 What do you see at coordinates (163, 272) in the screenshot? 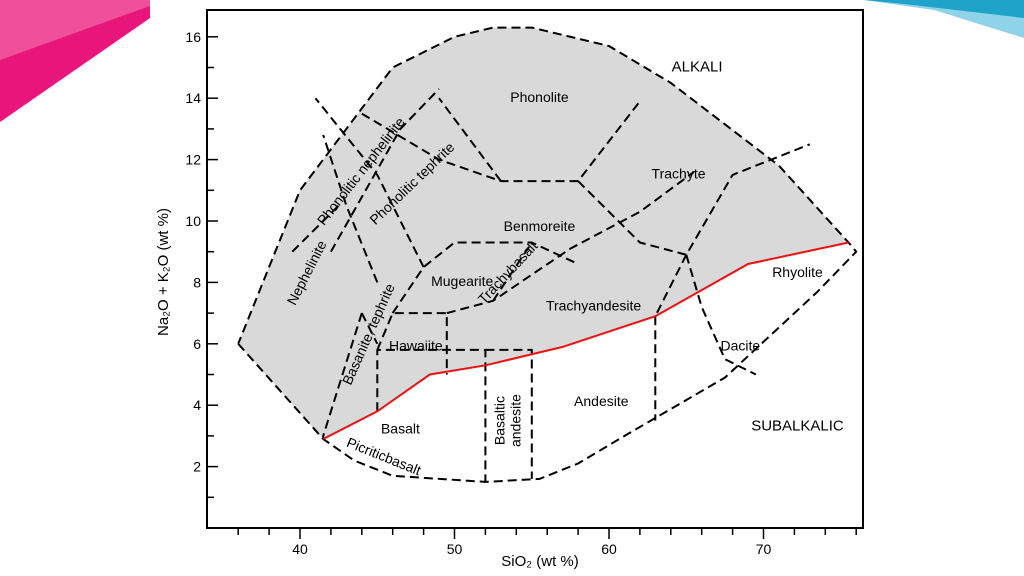
I see `y-axis-title: Na₂O + K₂O (wt %)` at bounding box center [163, 272].